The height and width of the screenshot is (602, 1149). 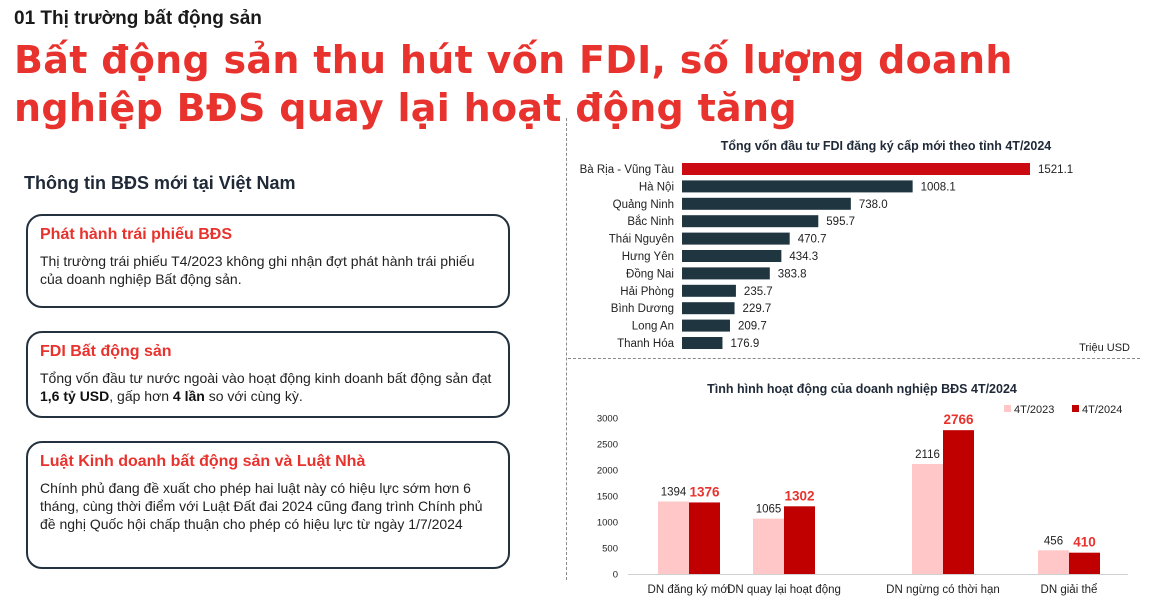 I want to click on category-label: Thanh Hóa, so click(x=646, y=344).